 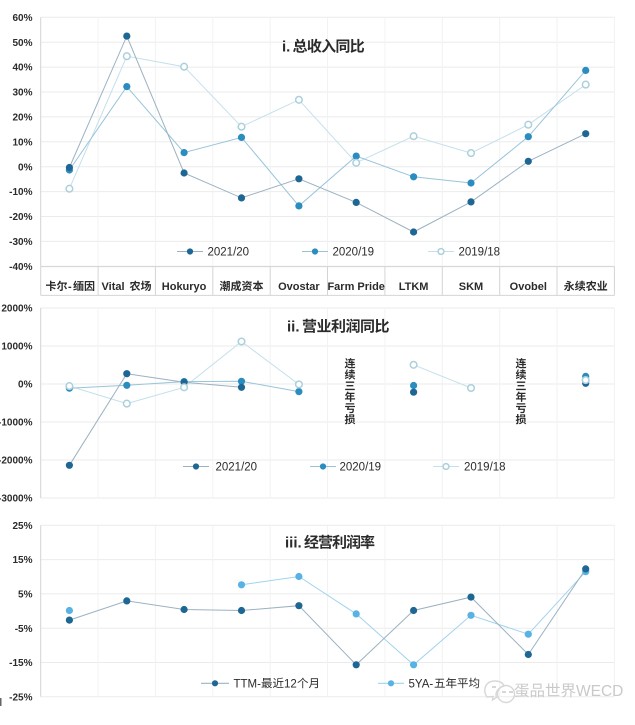 I want to click on svg-text: 20%, so click(x=22, y=118).